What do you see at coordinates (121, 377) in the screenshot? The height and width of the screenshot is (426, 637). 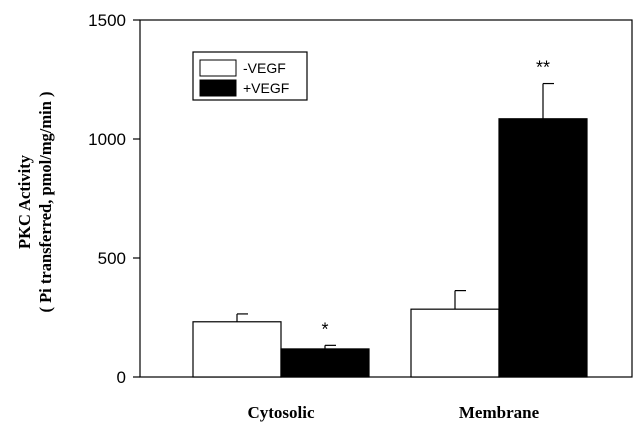 I see `y-tick-label: 0` at bounding box center [121, 377].